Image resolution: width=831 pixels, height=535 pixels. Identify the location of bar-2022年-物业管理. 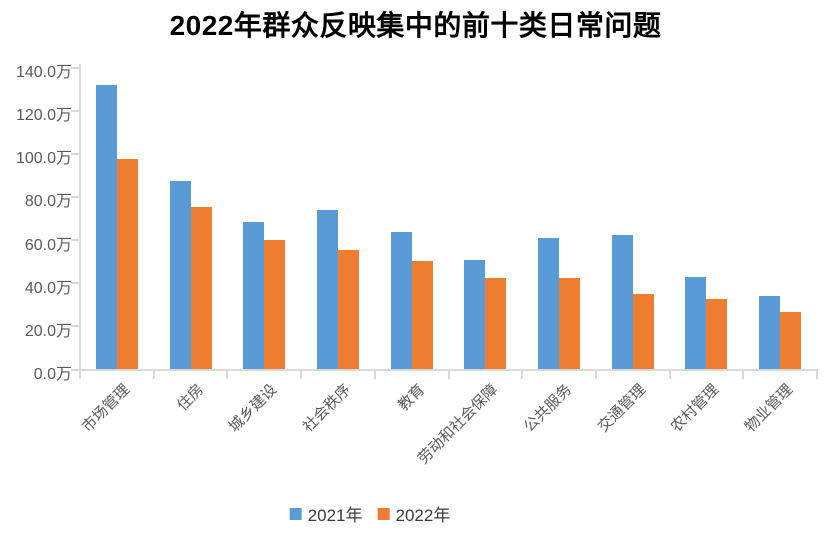
(791, 340).